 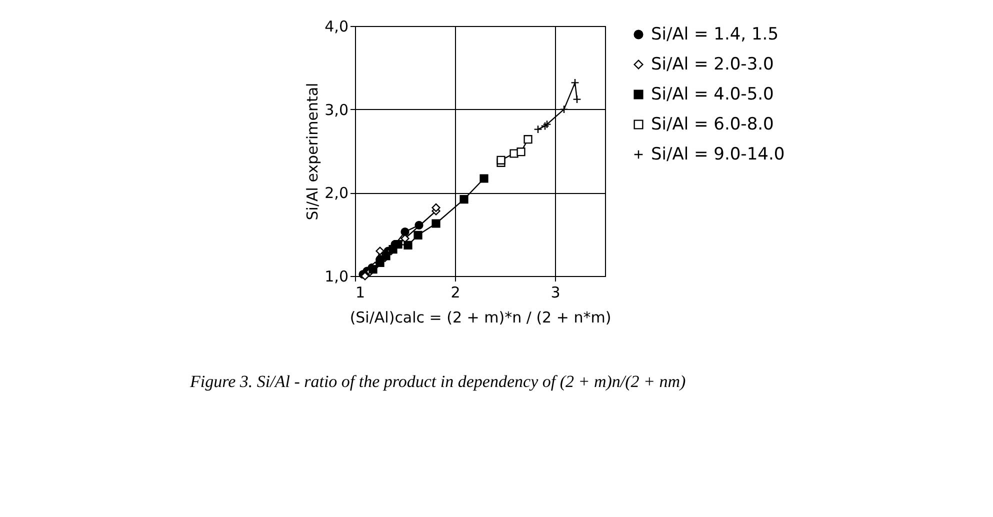 I want to click on x-tick-label: 2, so click(x=455, y=293).